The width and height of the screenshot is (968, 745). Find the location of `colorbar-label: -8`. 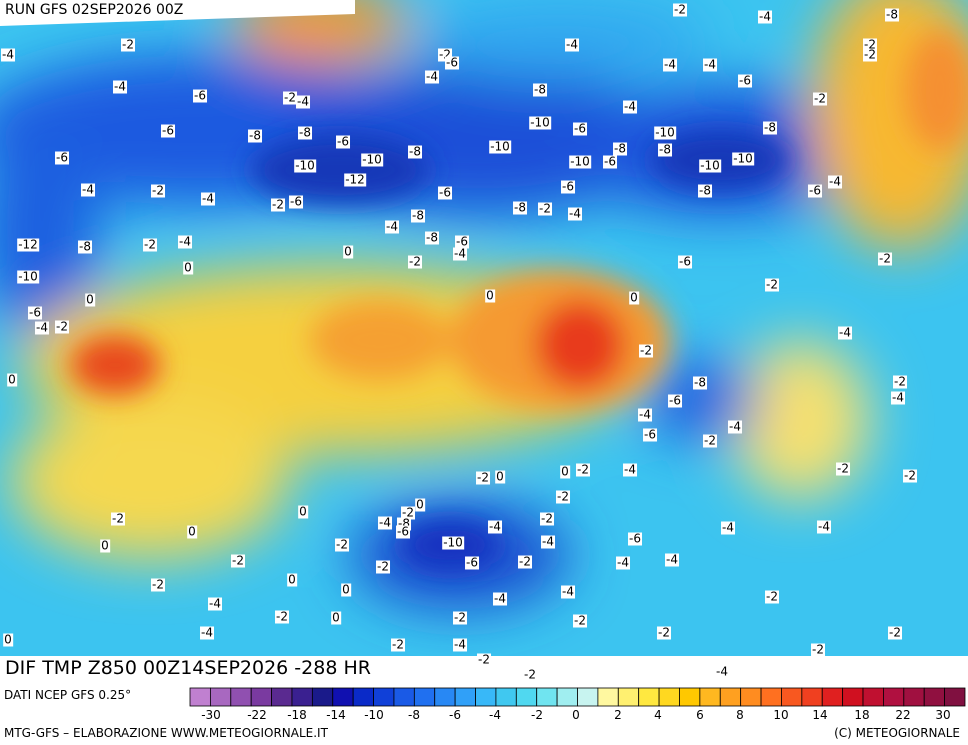

colorbar-label: -8 is located at coordinates (414, 715).